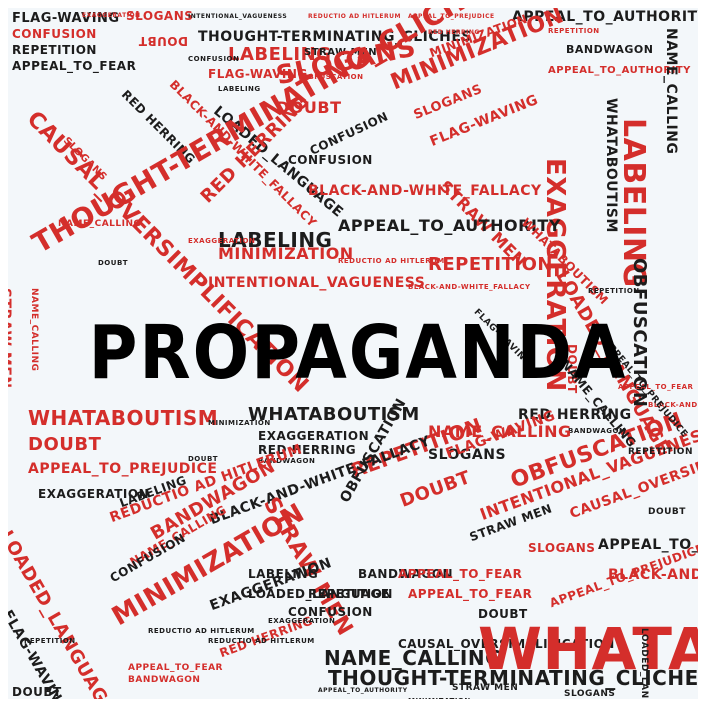 The image size is (706, 707). Describe the element at coordinates (358, 353) in the screenshot. I see `headline-word: PROPAGANDA` at that location.